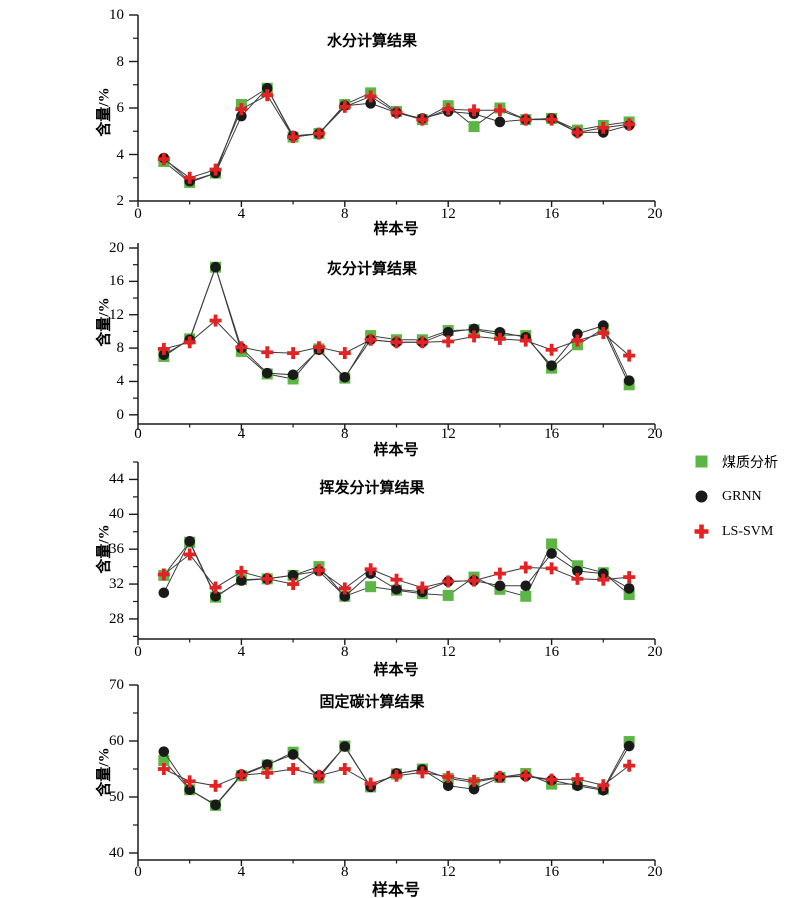 The width and height of the screenshot is (800, 898). What do you see at coordinates (372, 41) in the screenshot?
I see `chart-title-moisture: 水分计算结果` at bounding box center [372, 41].